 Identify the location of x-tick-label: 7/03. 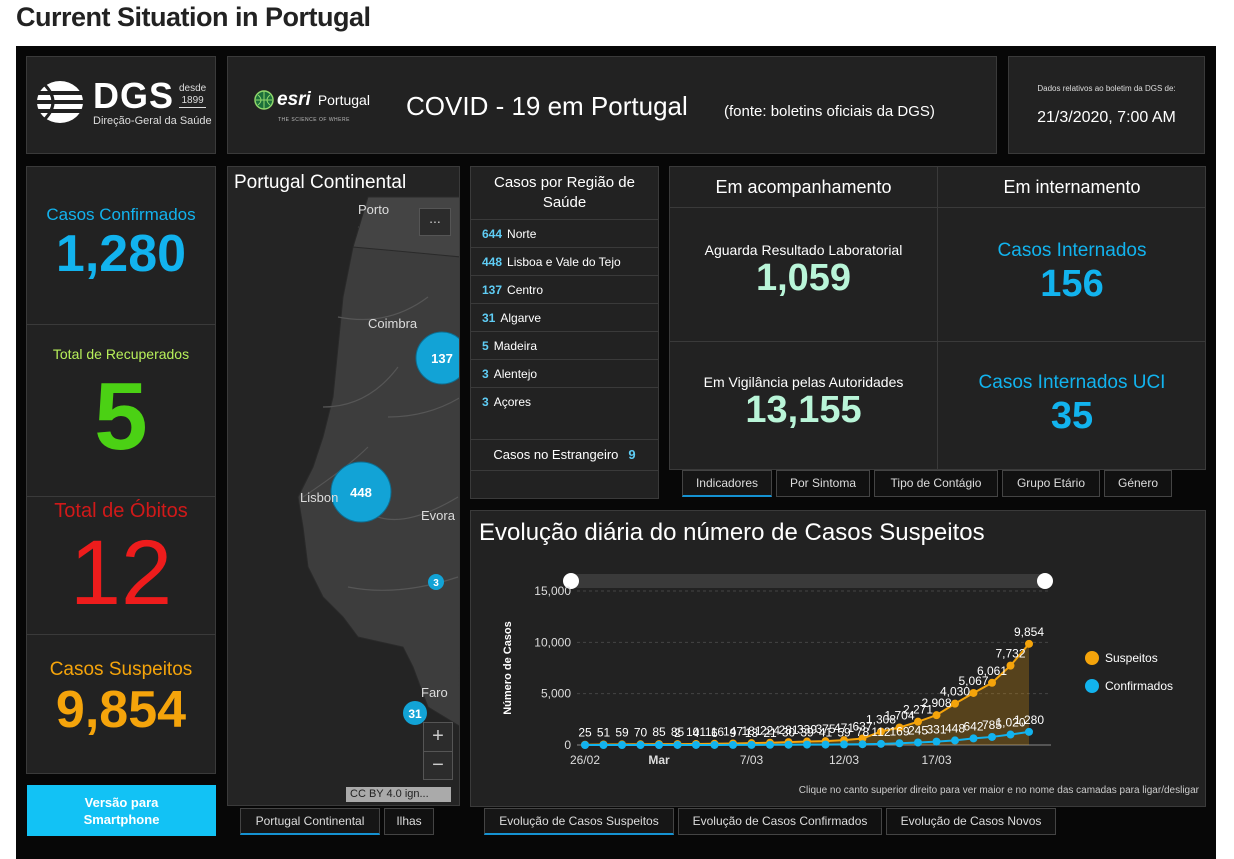
(752, 760).